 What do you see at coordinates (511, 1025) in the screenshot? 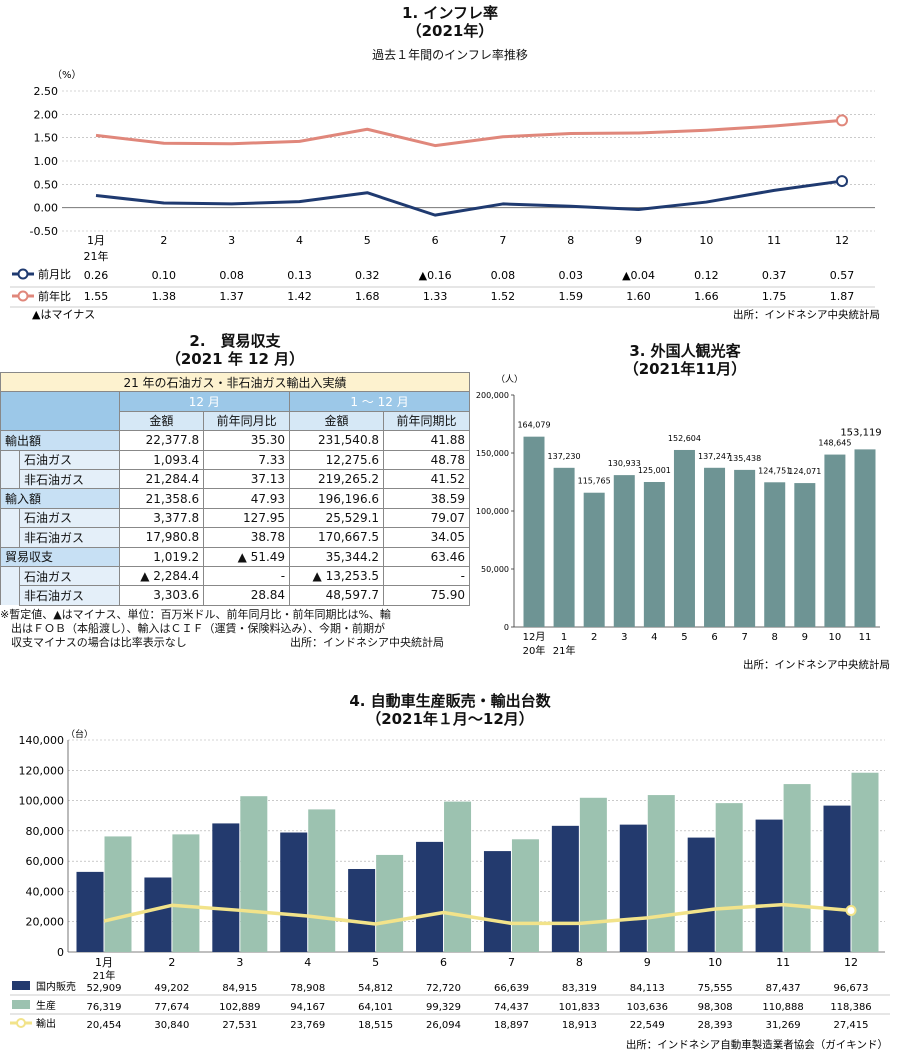
I see `export-value: 18,897` at bounding box center [511, 1025].